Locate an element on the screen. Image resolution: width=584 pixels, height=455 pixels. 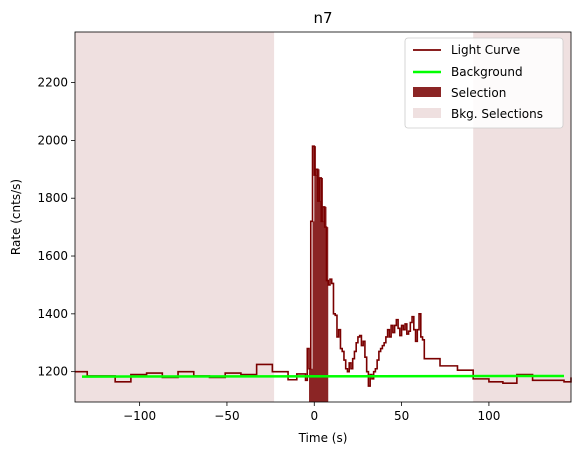
y-axis-label: Rate (cnts/s) is located at coordinates (16, 217).